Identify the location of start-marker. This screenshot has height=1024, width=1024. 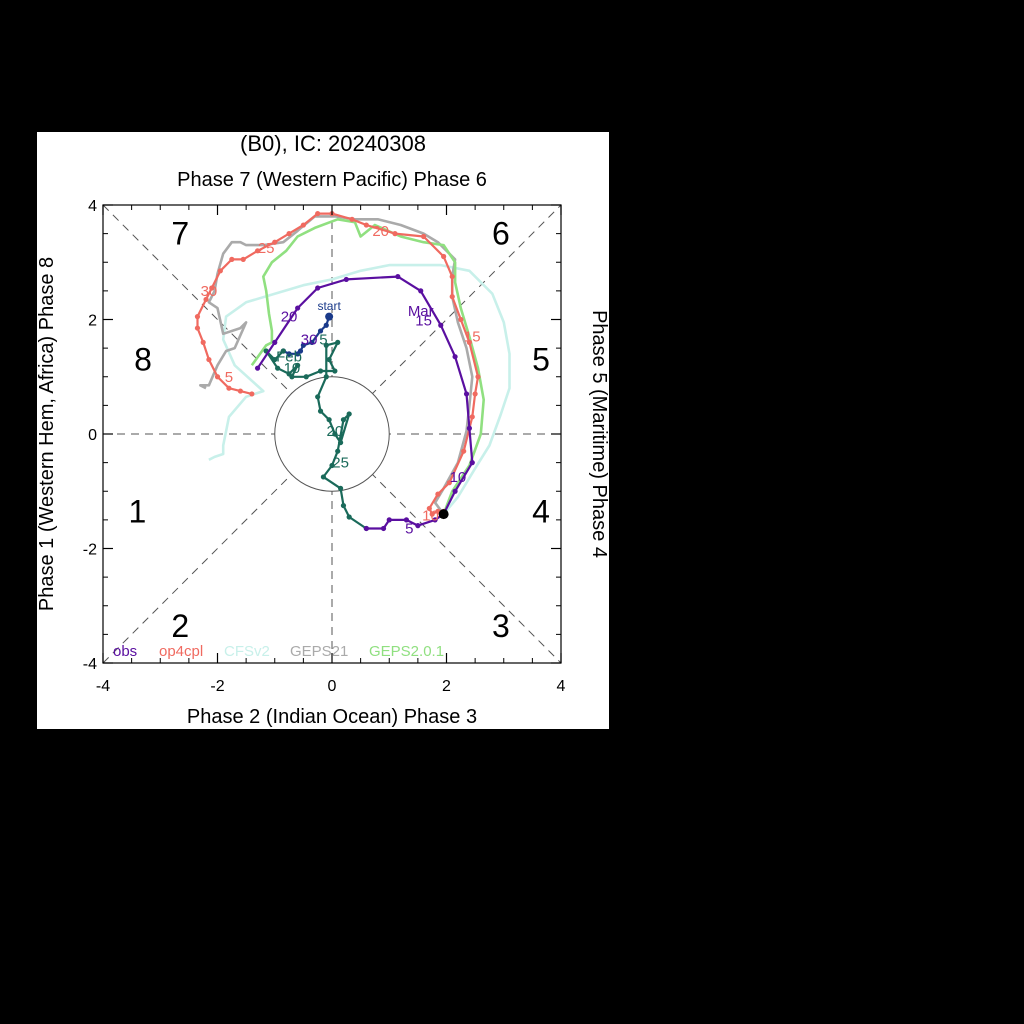
(329, 316).